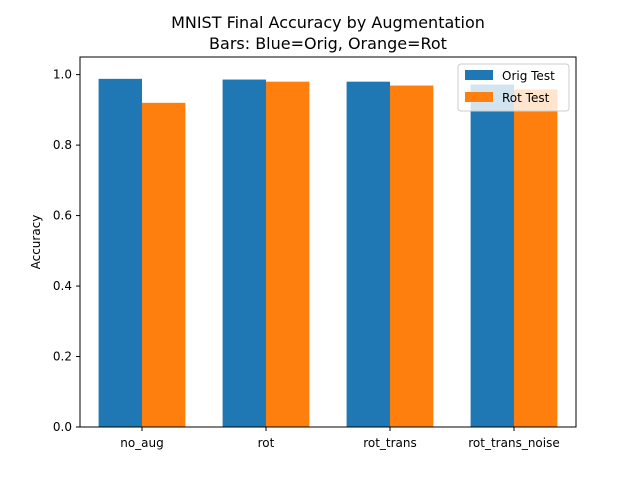 The image size is (640, 480). What do you see at coordinates (62, 145) in the screenshot?
I see `y-tick-label: 0.8` at bounding box center [62, 145].